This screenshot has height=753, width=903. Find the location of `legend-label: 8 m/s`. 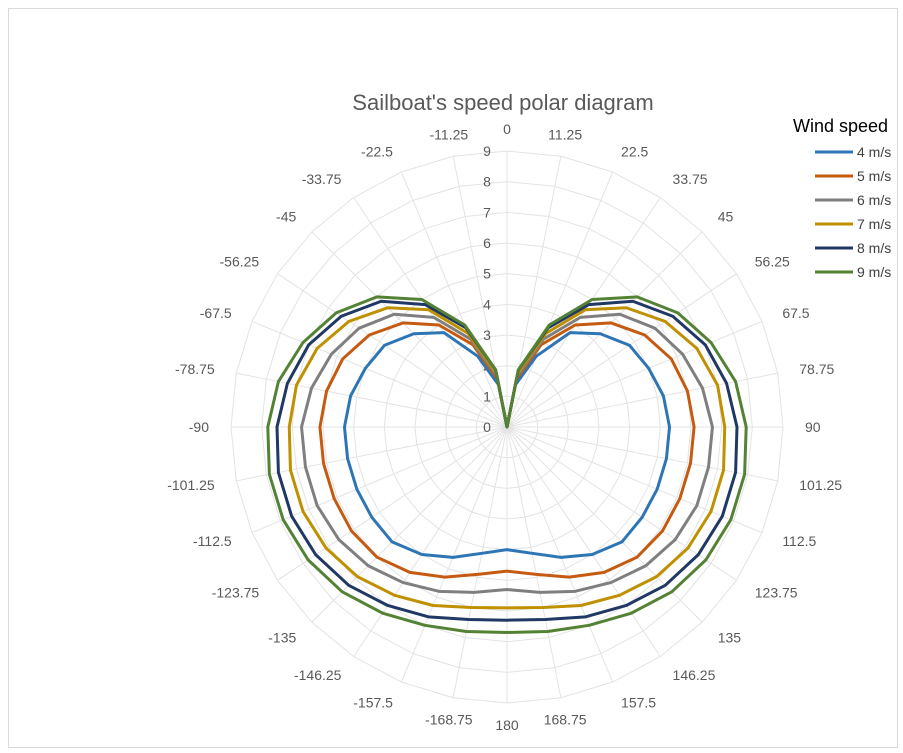

legend-label: 8 m/s is located at coordinates (874, 248).